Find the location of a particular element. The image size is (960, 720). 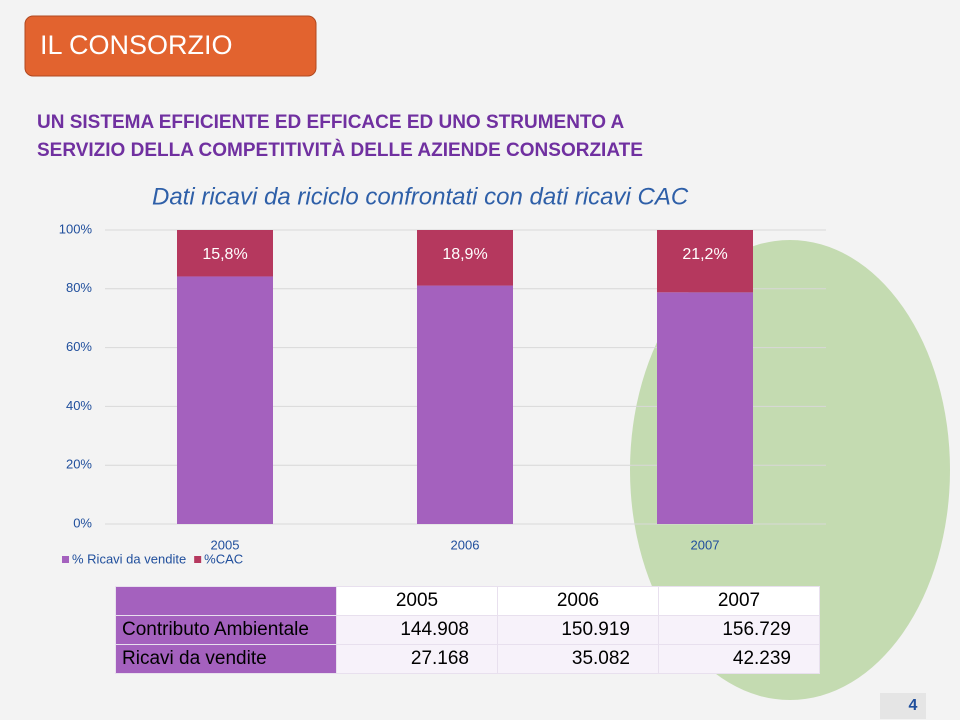

table-cell: 150.919 is located at coordinates (578, 630).